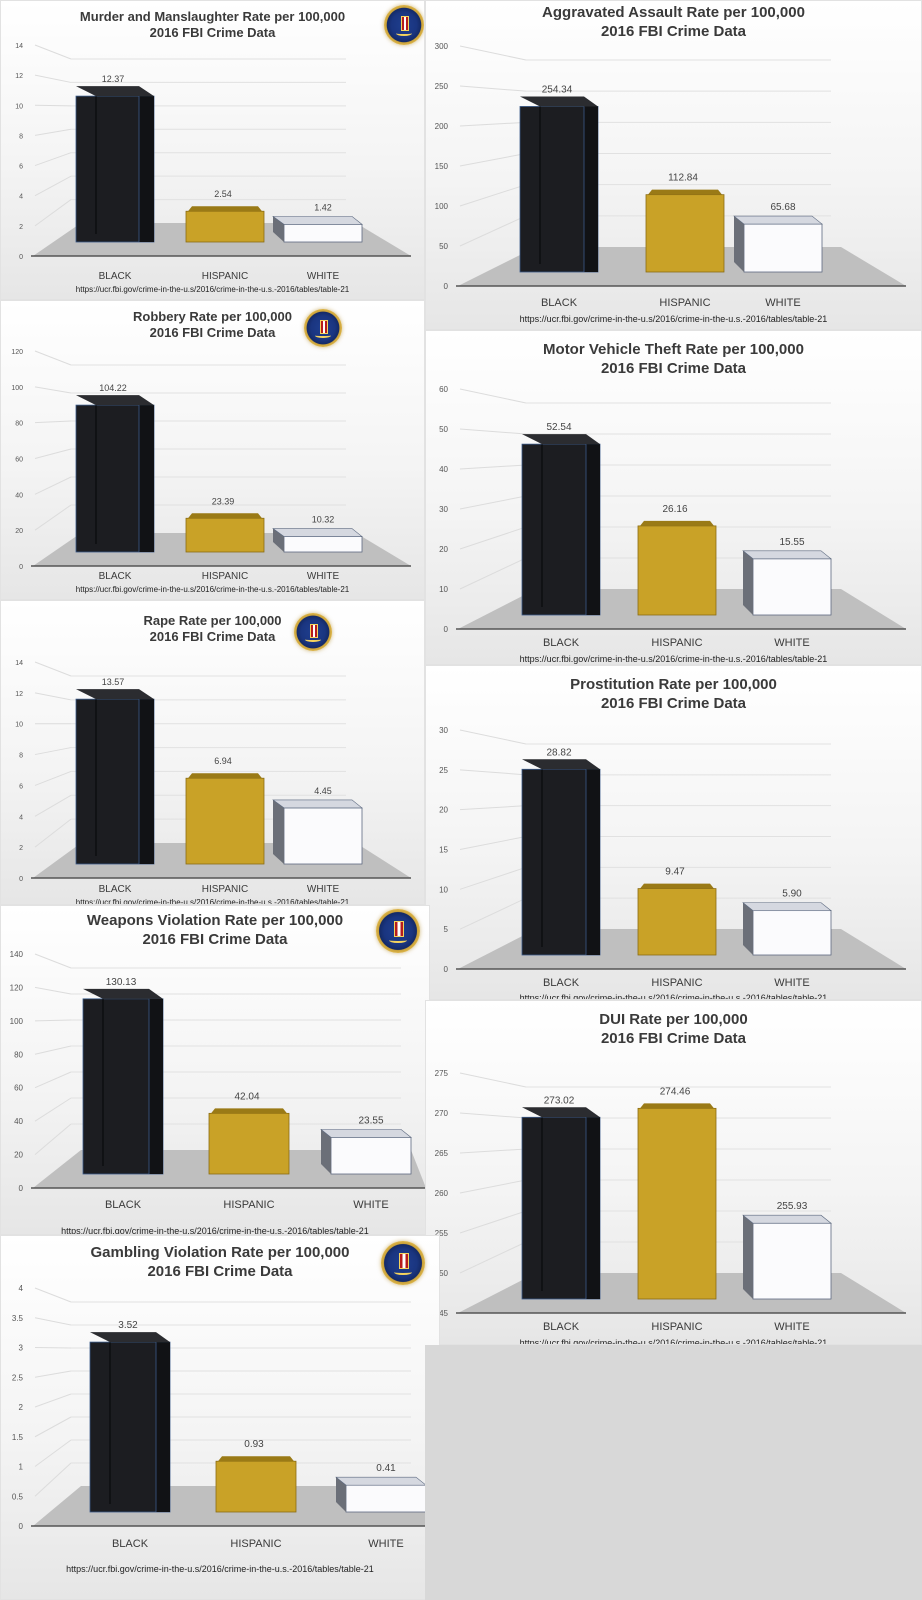  Describe the element at coordinates (792, 1206) in the screenshot. I see `data-label: 255.93` at that location.